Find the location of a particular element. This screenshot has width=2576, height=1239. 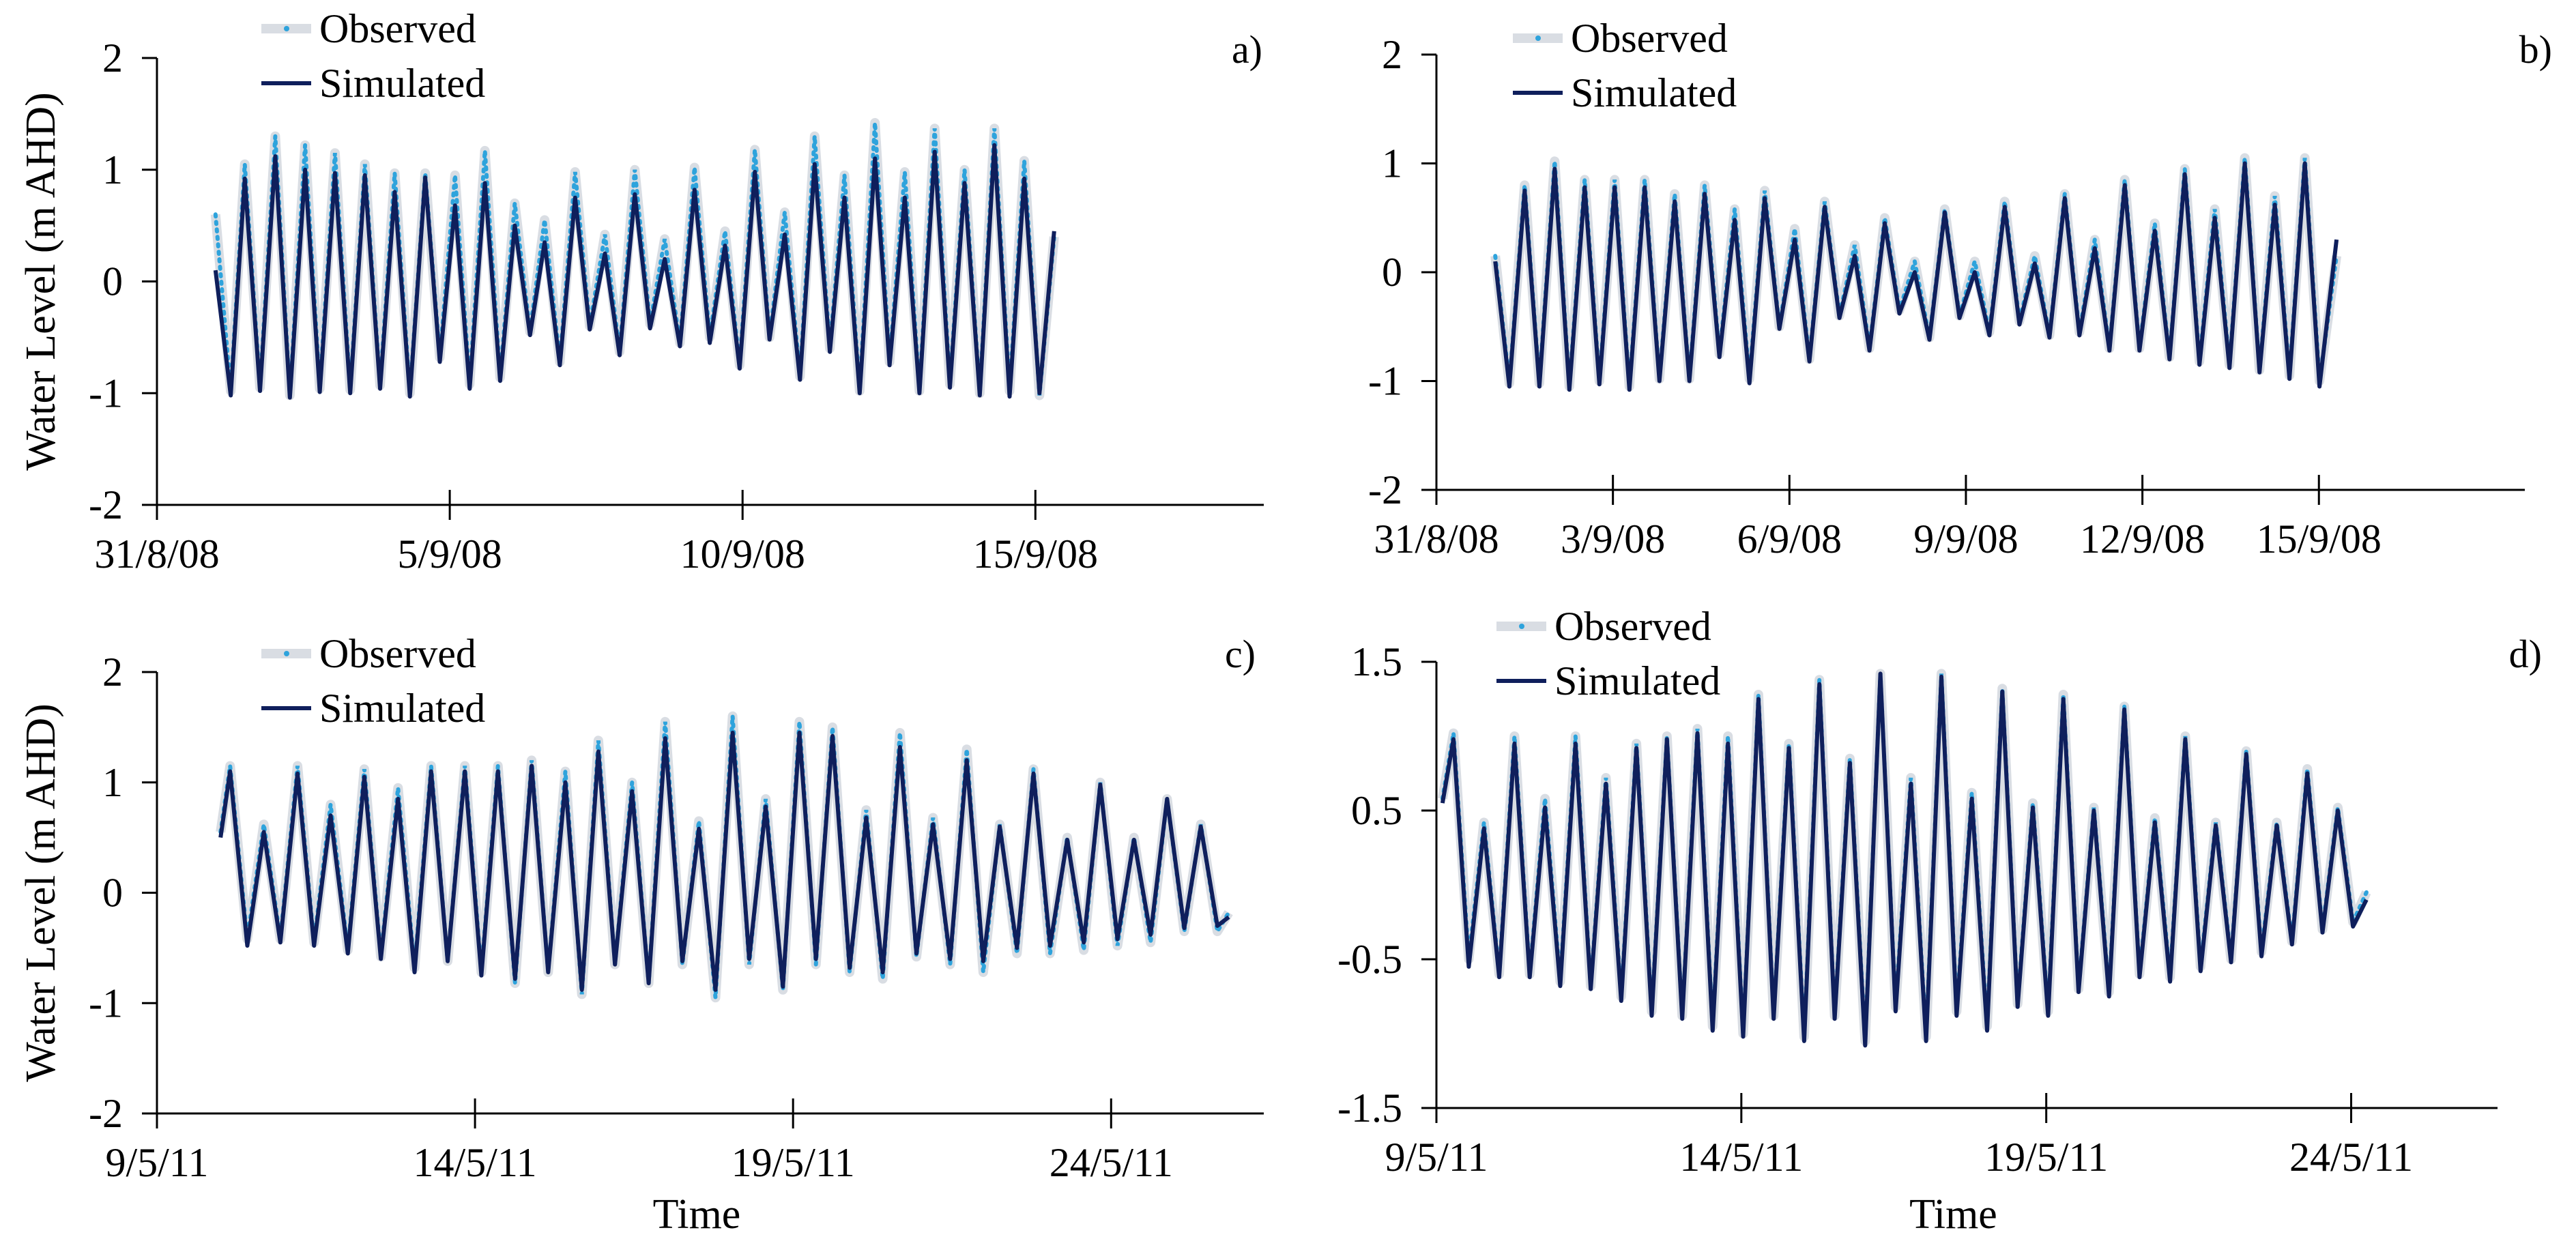

panel-label: a) is located at coordinates (1247, 49).